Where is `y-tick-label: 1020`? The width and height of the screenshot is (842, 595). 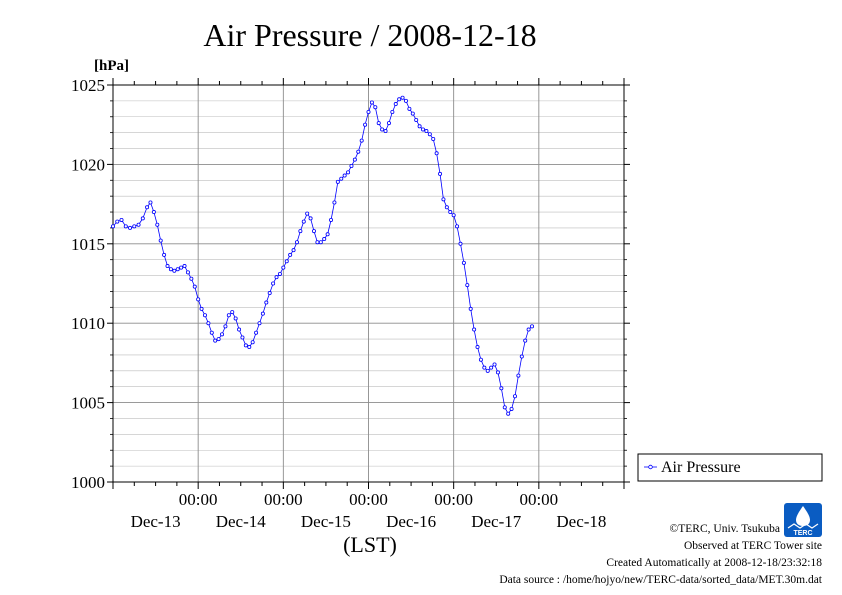
y-tick-label: 1020 is located at coordinates (88, 164).